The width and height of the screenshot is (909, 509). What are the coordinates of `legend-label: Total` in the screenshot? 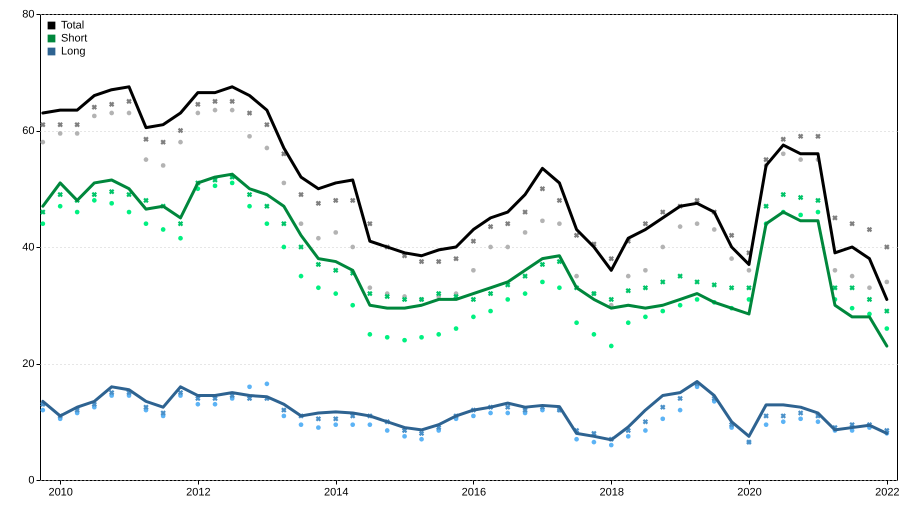 It's located at (72, 26).